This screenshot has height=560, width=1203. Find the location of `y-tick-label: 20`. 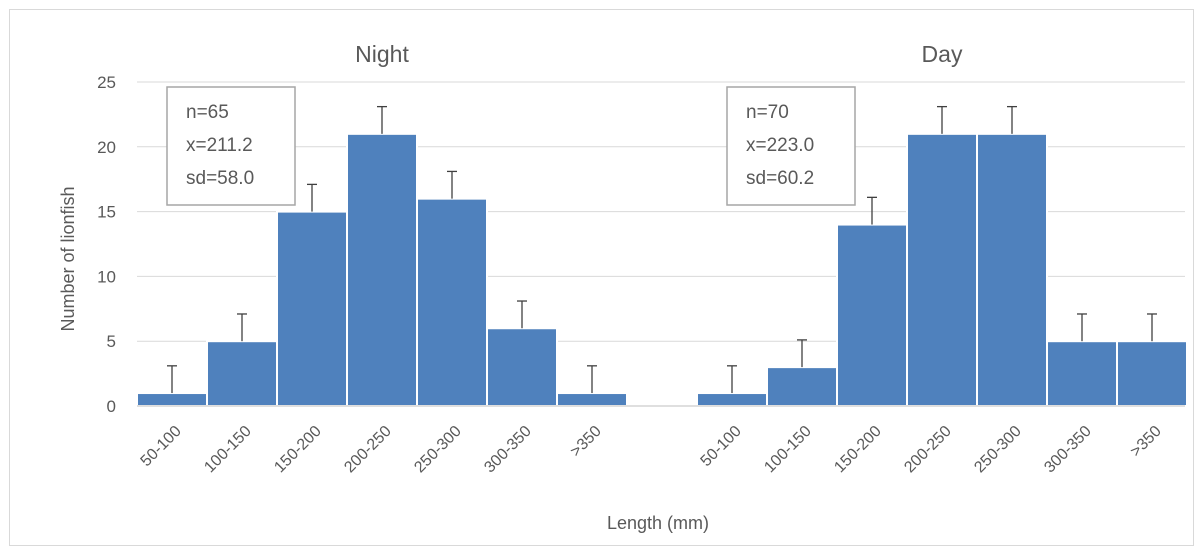

y-tick-label: 20 is located at coordinates (106, 147).